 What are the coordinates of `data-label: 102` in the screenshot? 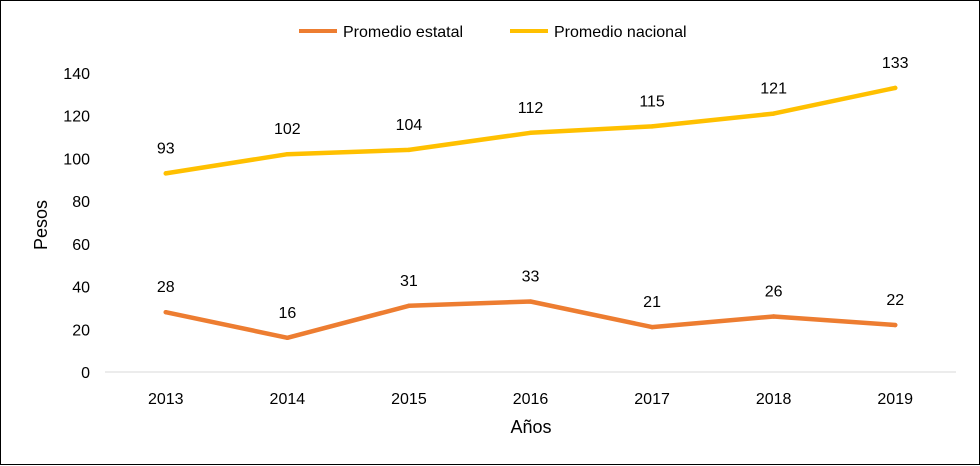 It's located at (287, 129).